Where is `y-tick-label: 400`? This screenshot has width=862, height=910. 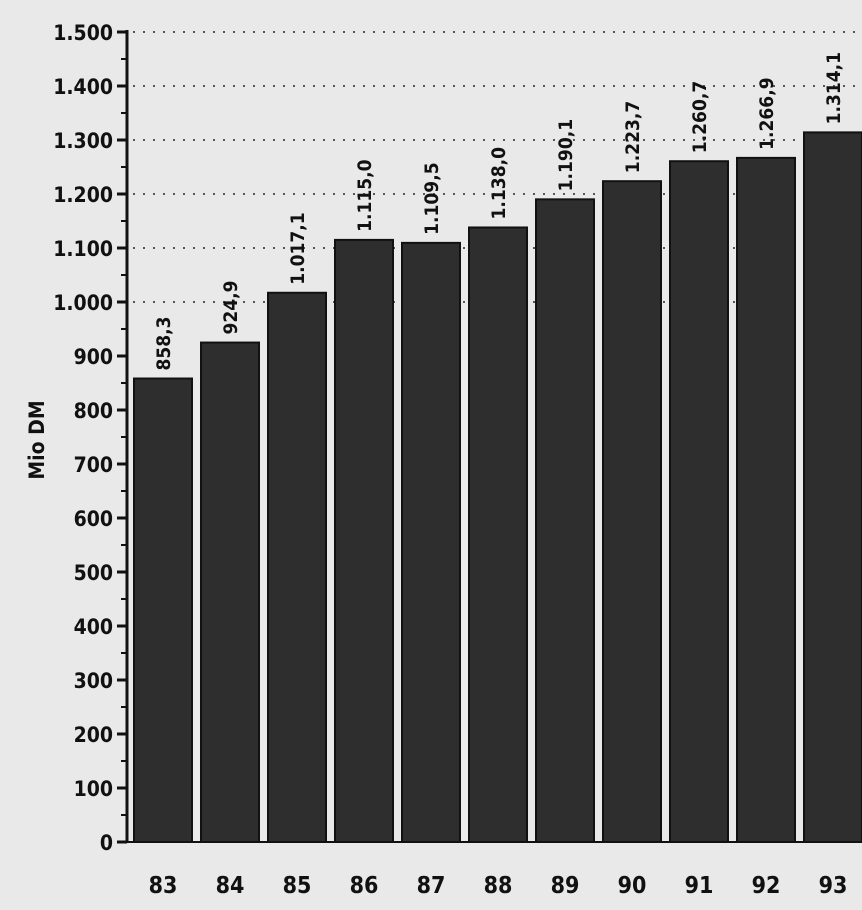
y-tick-label: 400 is located at coordinates (93, 627).